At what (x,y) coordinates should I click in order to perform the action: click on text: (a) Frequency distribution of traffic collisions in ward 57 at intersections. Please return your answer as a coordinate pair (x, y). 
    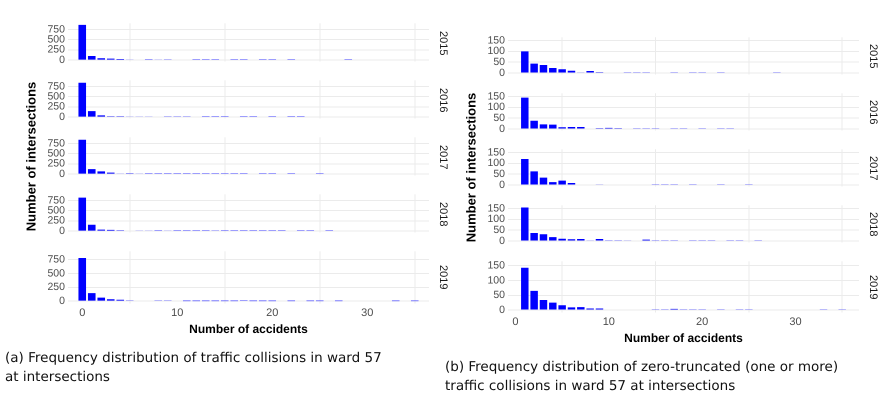
    Looking at the image, I should click on (194, 368).